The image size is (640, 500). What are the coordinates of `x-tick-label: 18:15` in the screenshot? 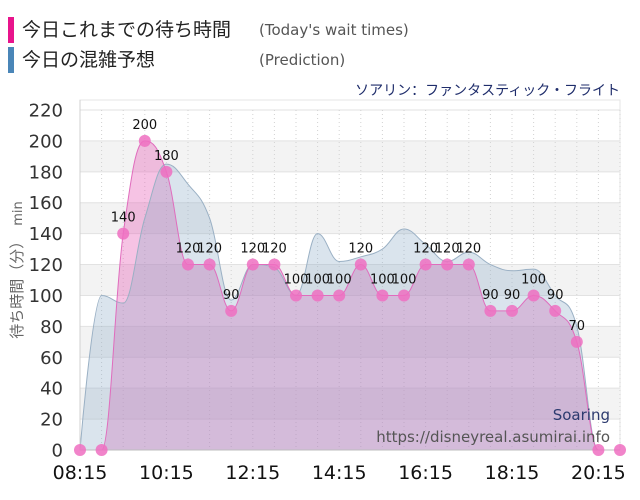 It's located at (512, 473).